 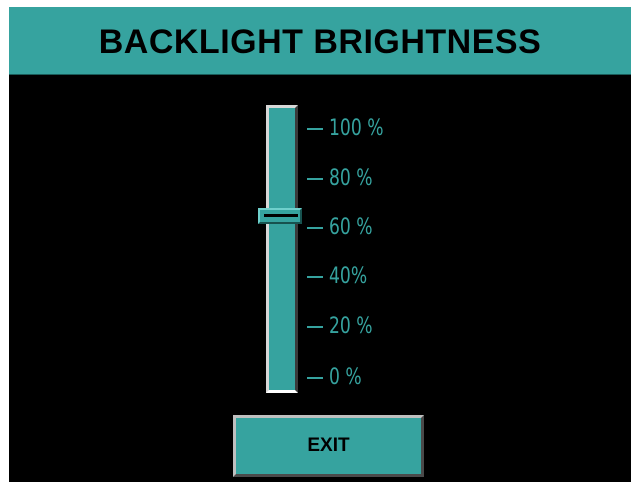 I want to click on exit-button: EXIT, so click(x=328, y=446).